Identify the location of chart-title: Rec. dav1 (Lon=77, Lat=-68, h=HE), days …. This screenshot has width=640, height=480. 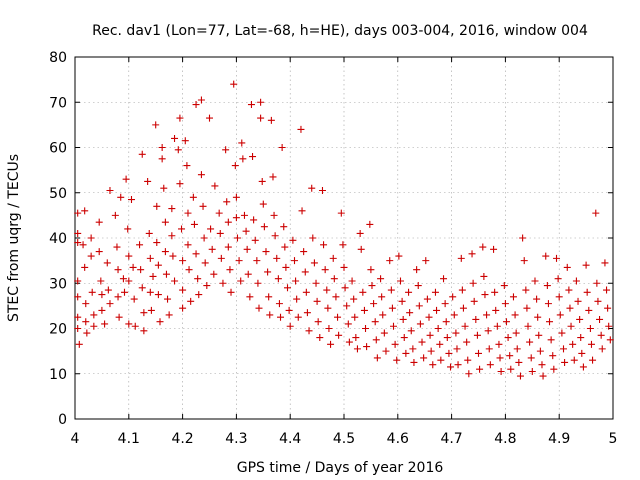
(340, 31).